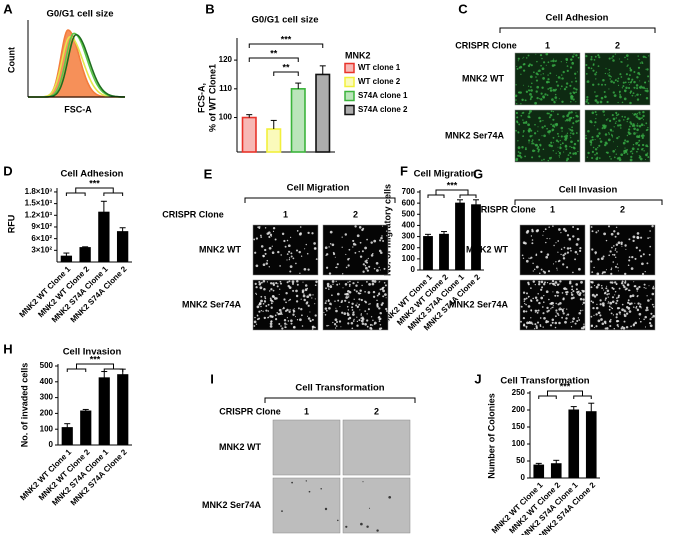  What do you see at coordinates (463, 8) in the screenshot?
I see `panel-letter: C` at bounding box center [463, 8].